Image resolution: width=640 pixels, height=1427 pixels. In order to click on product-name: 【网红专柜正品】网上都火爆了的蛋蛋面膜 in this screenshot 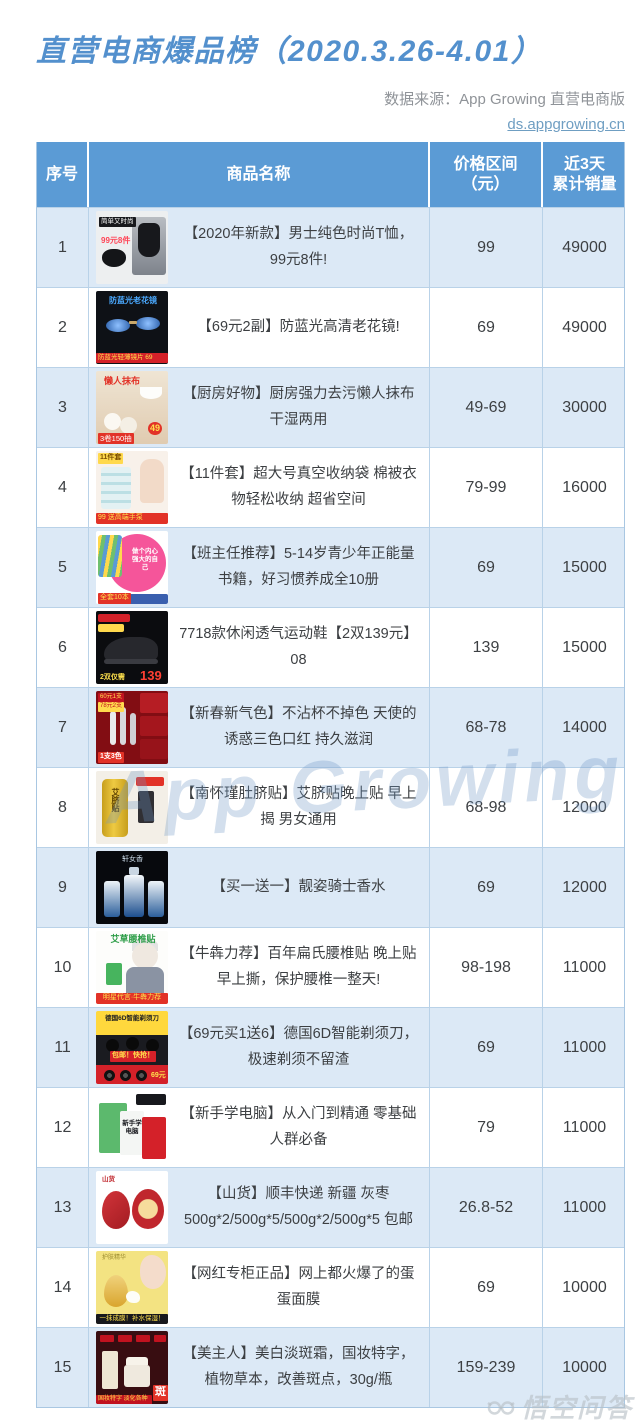, I will do `click(298, 1287)`.